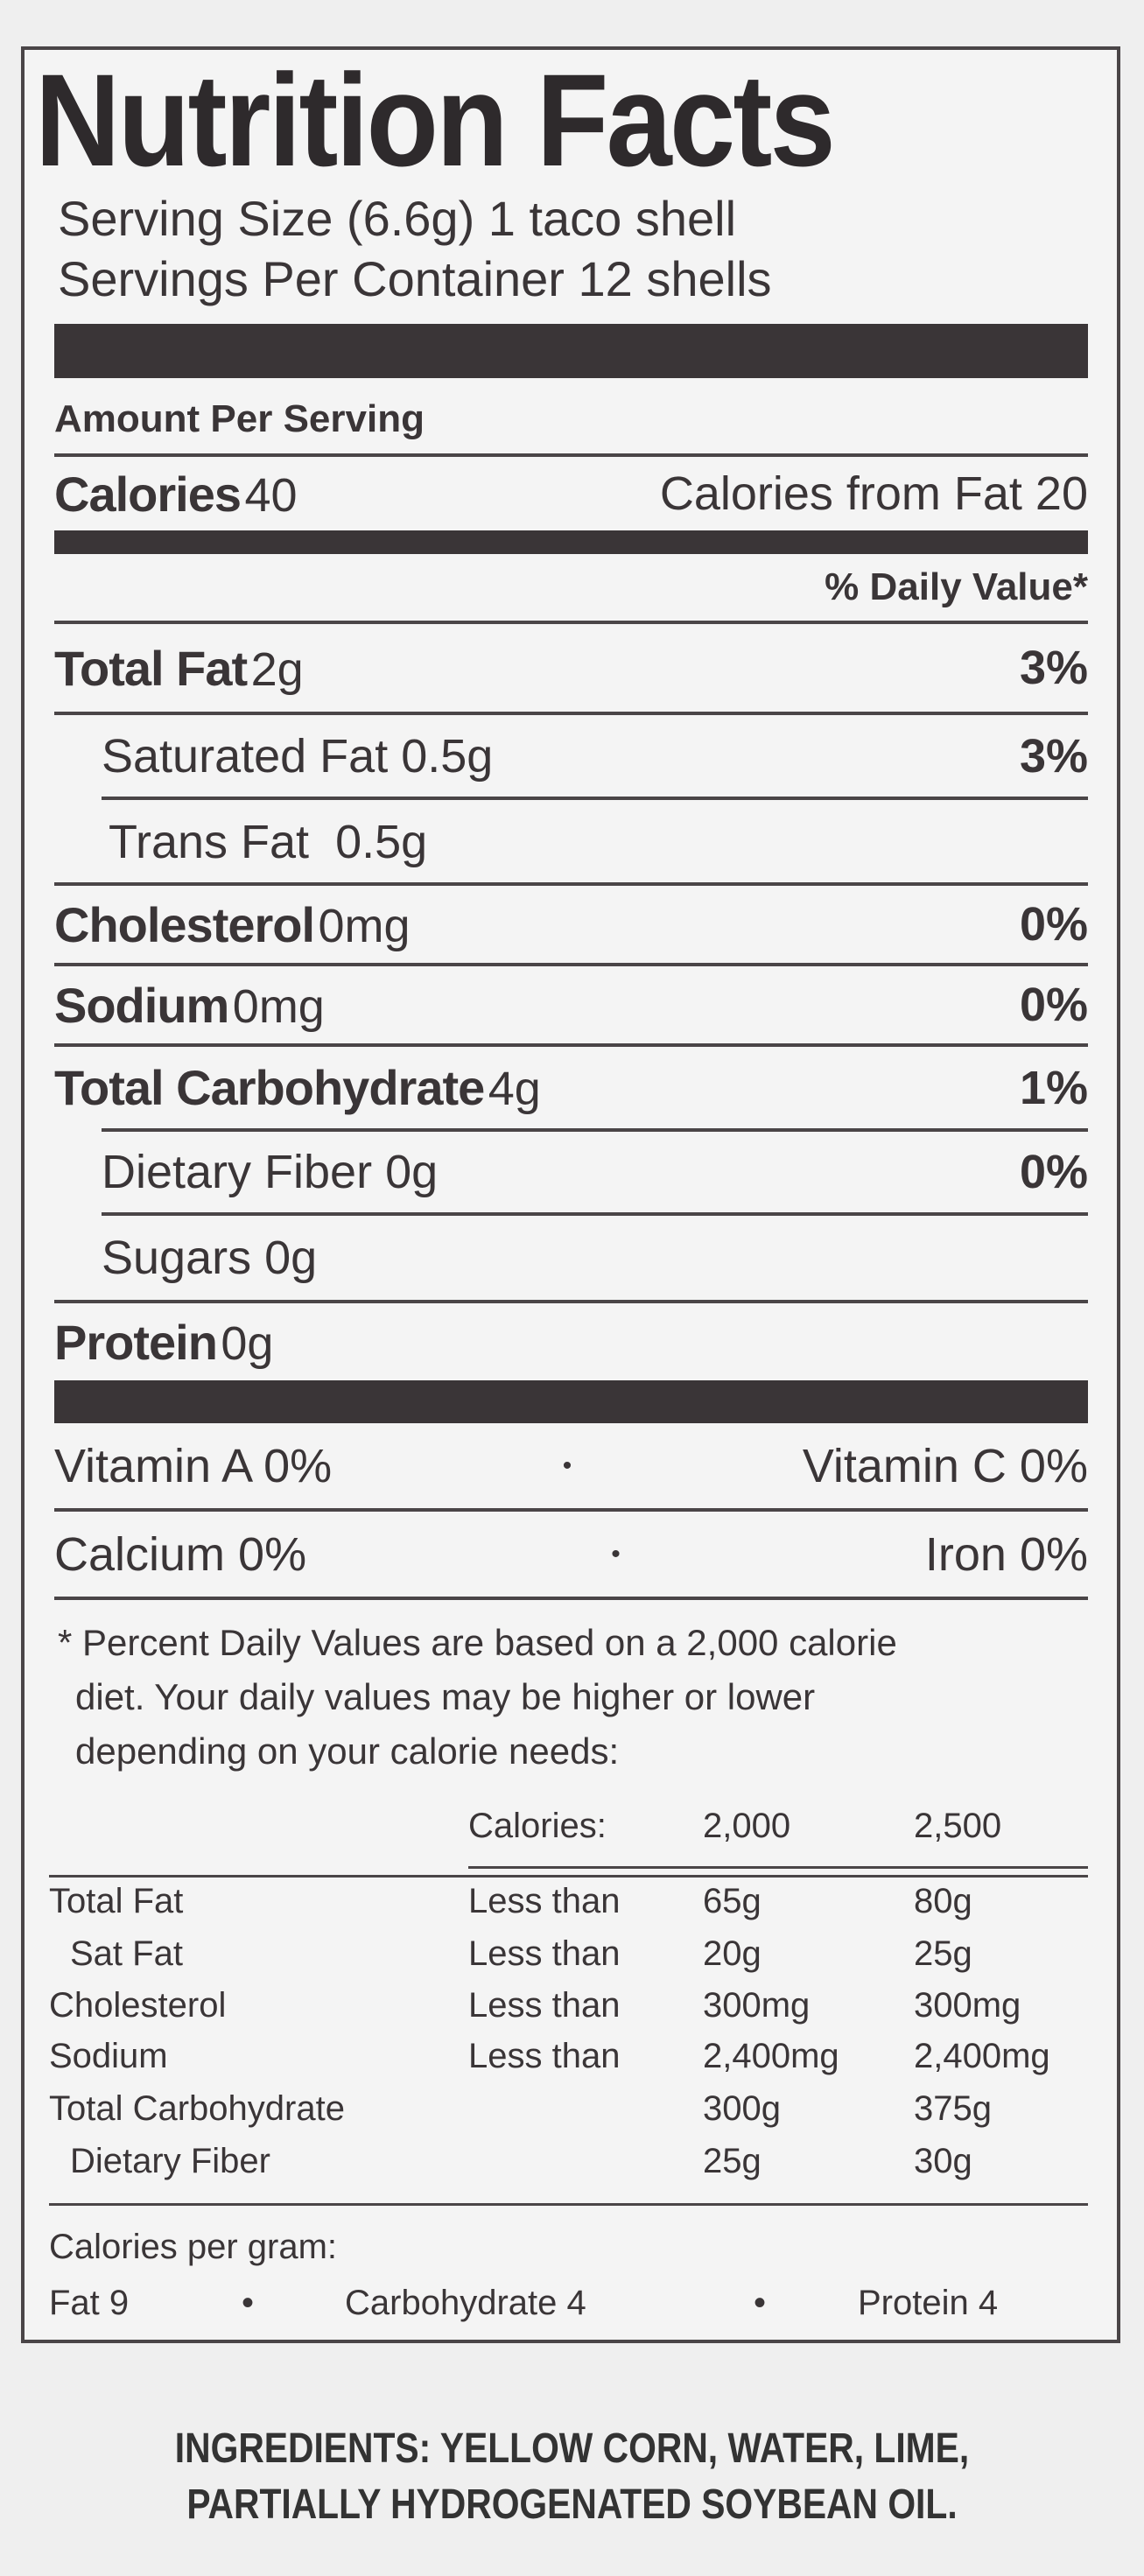 Image resolution: width=1144 pixels, height=2576 pixels. I want to click on vitamin-a: Vitamin A 0%, so click(194, 1465).